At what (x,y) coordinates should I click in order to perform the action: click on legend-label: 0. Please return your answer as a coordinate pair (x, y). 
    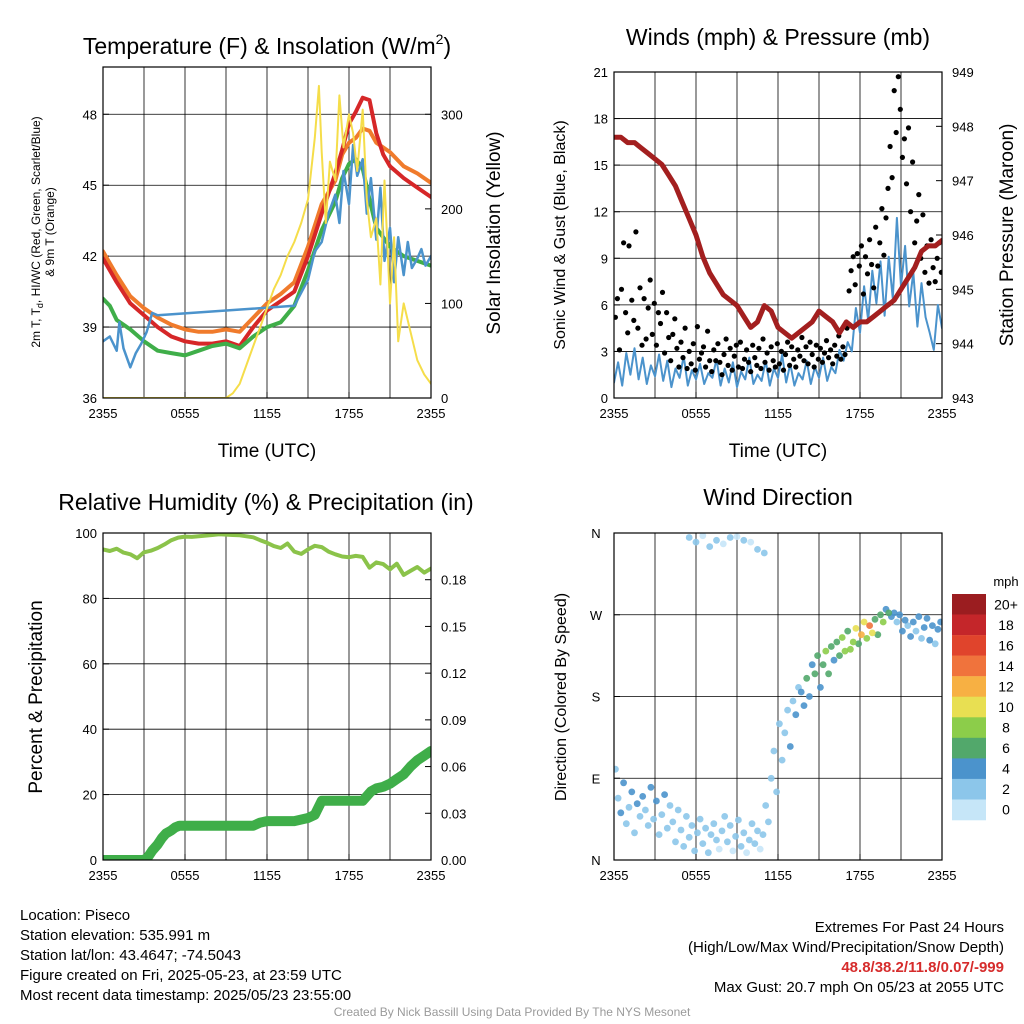
    Looking at the image, I should click on (1006, 810).